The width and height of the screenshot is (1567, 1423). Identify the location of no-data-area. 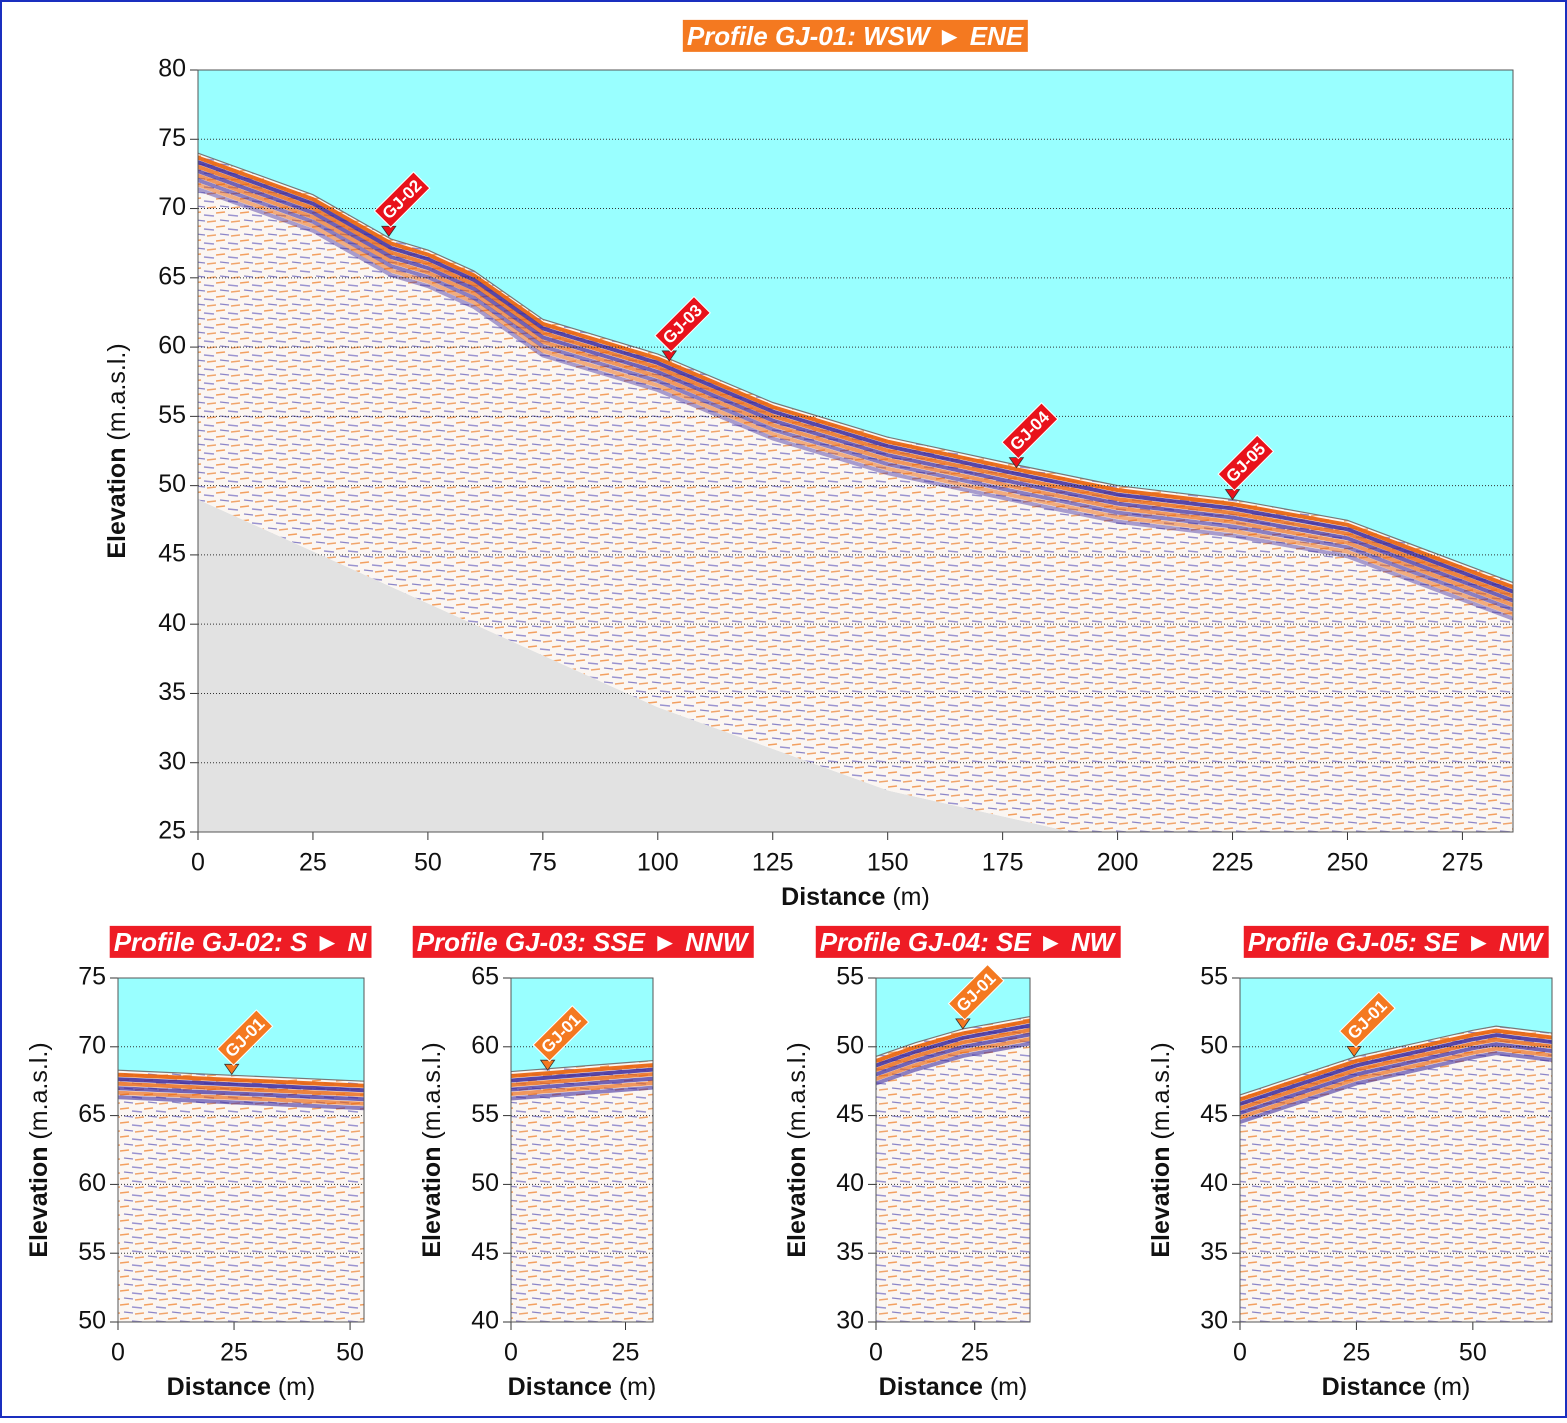
(635, 665).